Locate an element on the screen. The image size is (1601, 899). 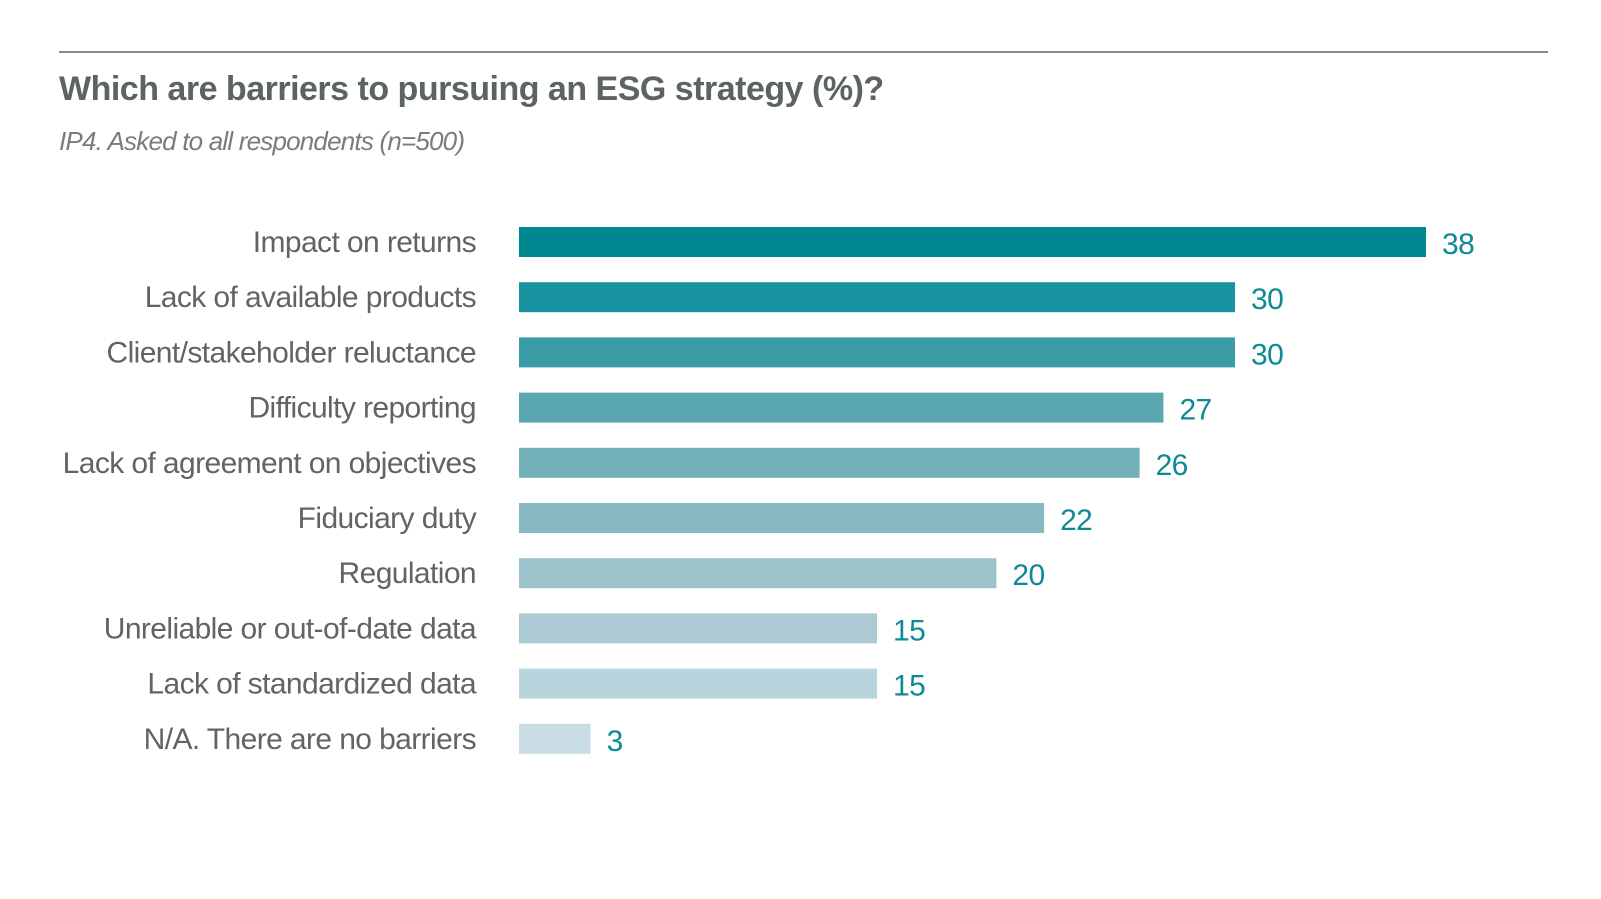
top-divider is located at coordinates (803, 52).